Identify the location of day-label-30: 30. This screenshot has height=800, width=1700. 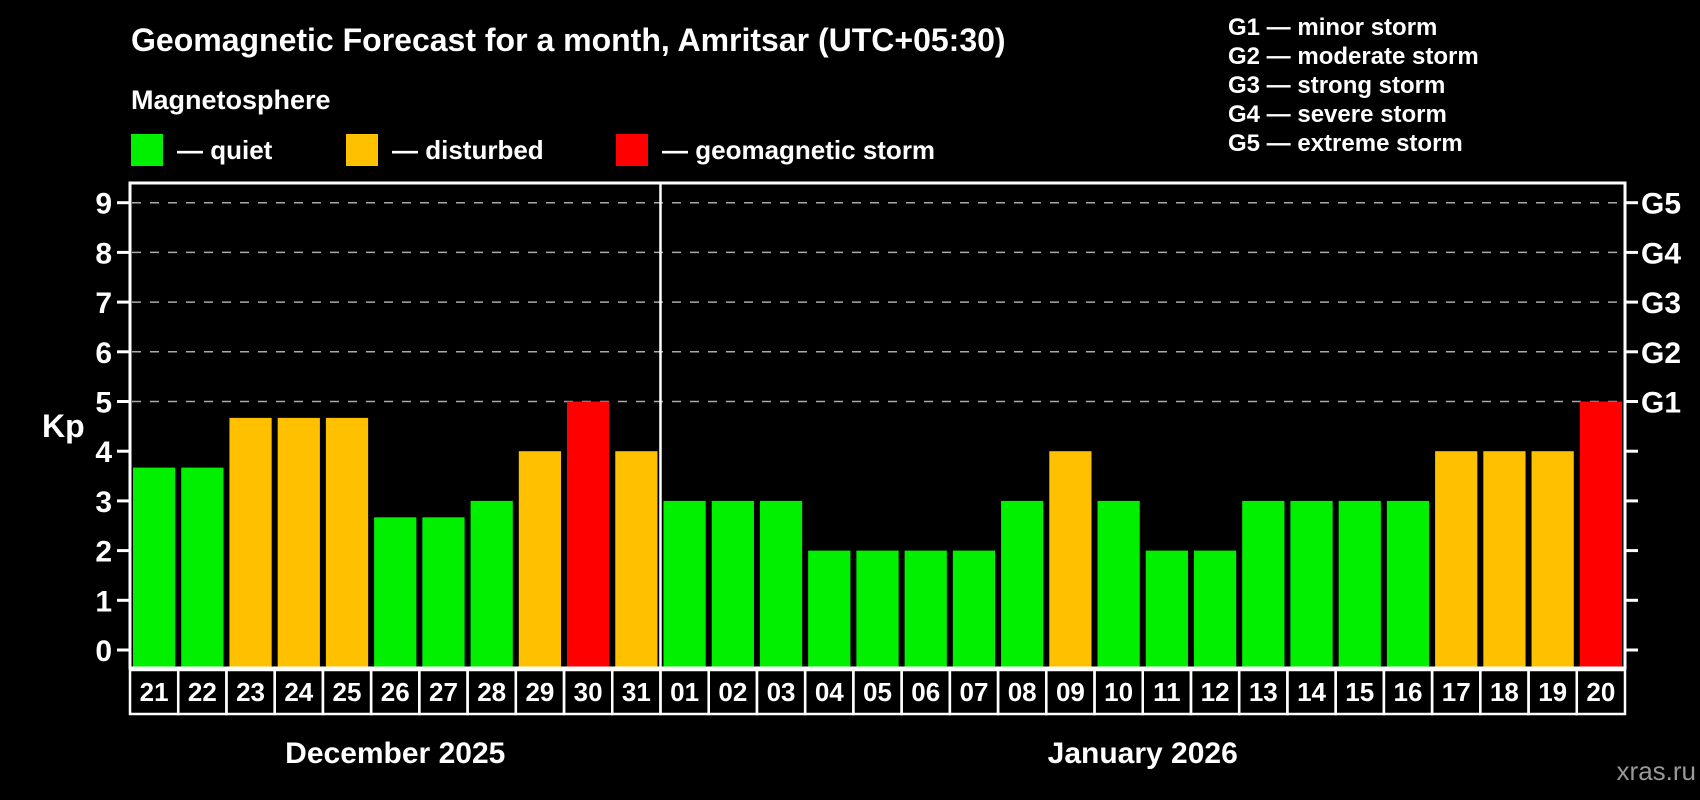
(588, 692).